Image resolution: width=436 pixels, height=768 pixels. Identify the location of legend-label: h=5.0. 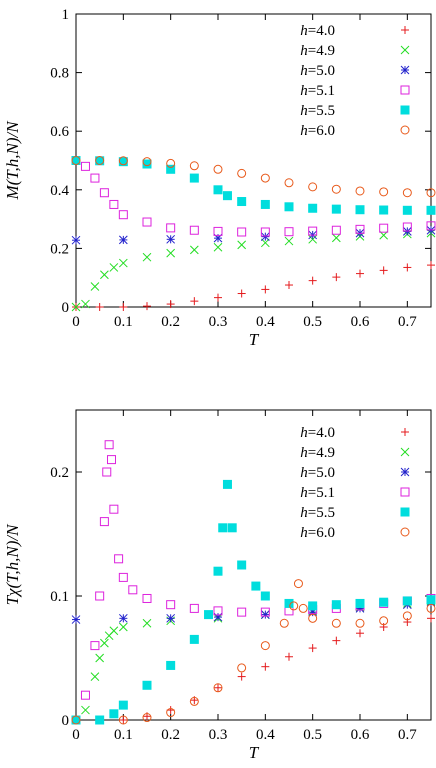
(317, 71).